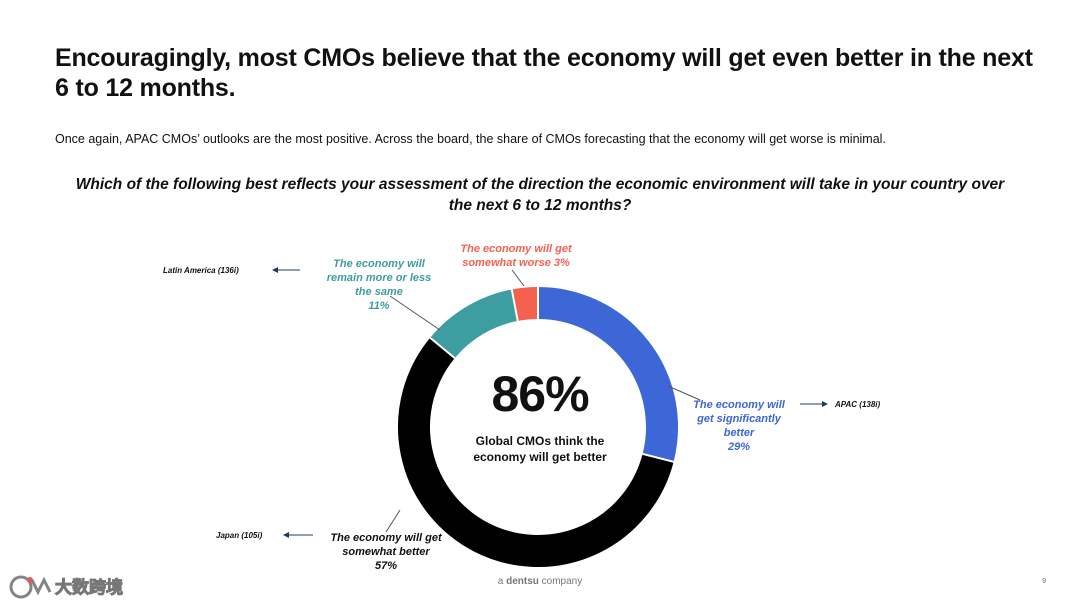 Image resolution: width=1080 pixels, height=608 pixels. What do you see at coordinates (858, 404) in the screenshot?
I see `region-label-apac: APAC (138i)` at bounding box center [858, 404].